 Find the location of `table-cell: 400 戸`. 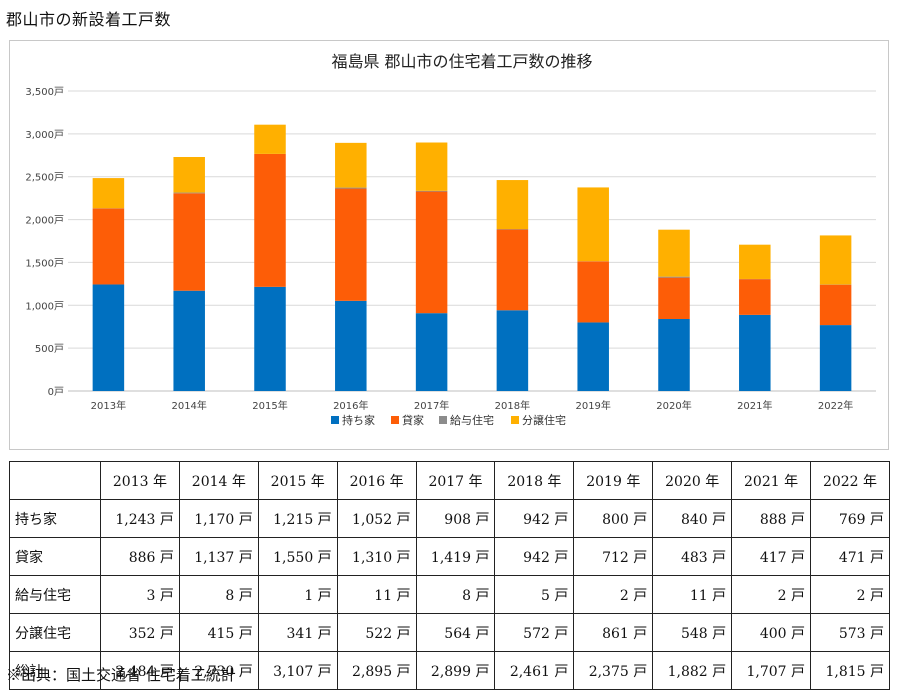

table-cell: 400 戸 is located at coordinates (771, 632).